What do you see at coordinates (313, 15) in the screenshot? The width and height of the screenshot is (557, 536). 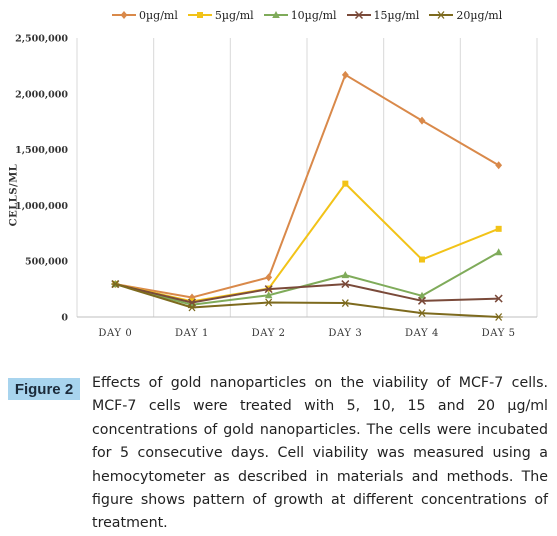 I see `legend-label: 10µg/ml` at bounding box center [313, 15].